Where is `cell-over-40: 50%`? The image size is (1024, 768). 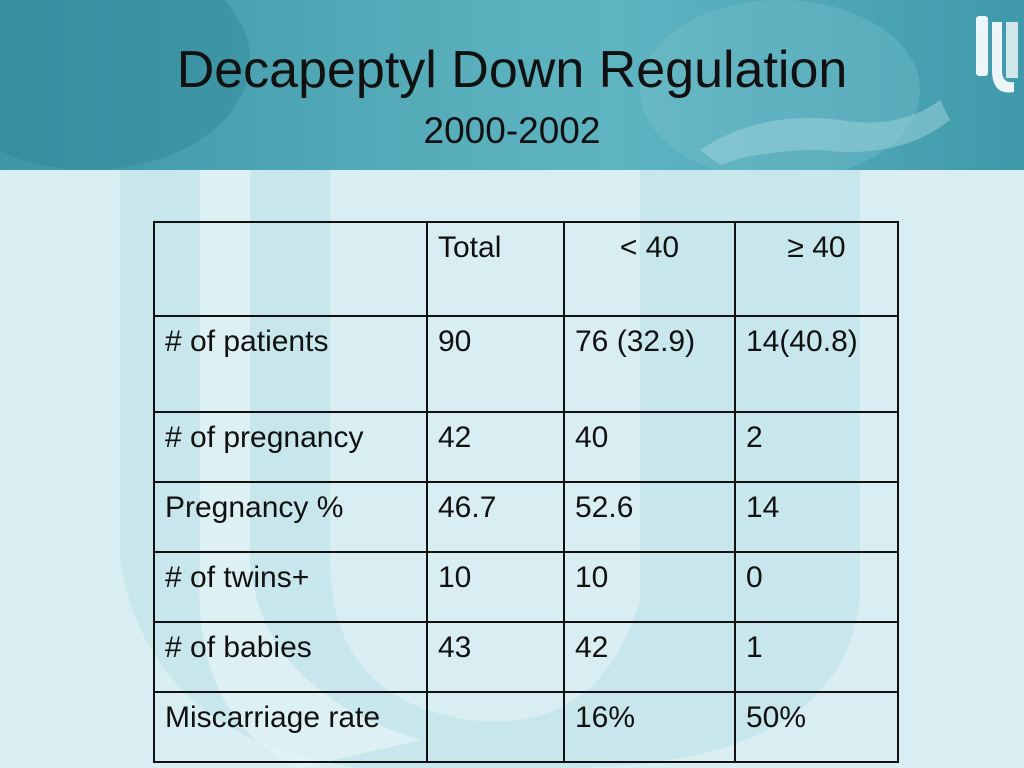 cell-over-40: 50% is located at coordinates (816, 727).